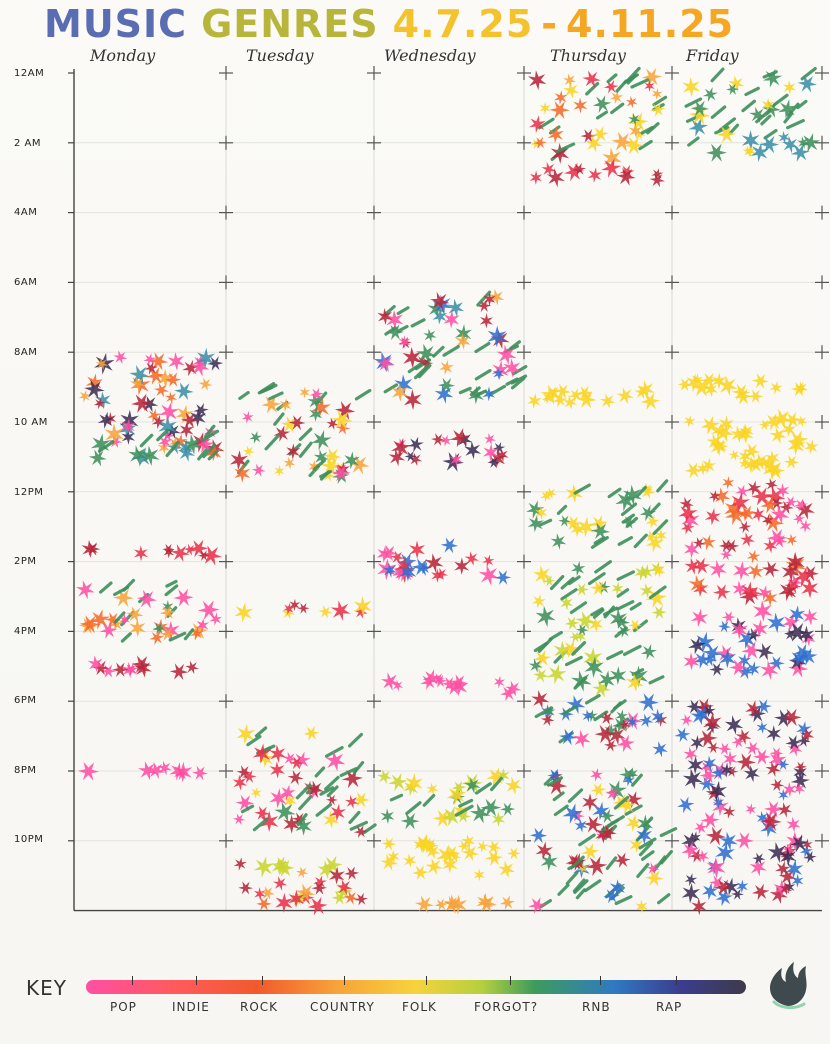  Describe the element at coordinates (123, 55) in the screenshot. I see `day-label-monday: Monday` at that location.